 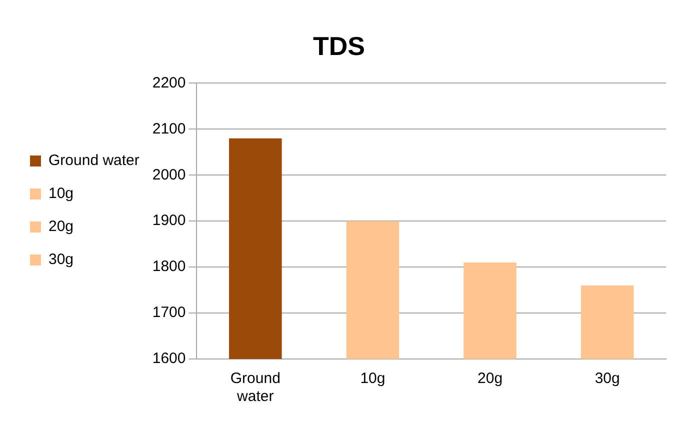 What do you see at coordinates (169, 313) in the screenshot?
I see `y-tick-label: 1700` at bounding box center [169, 313].